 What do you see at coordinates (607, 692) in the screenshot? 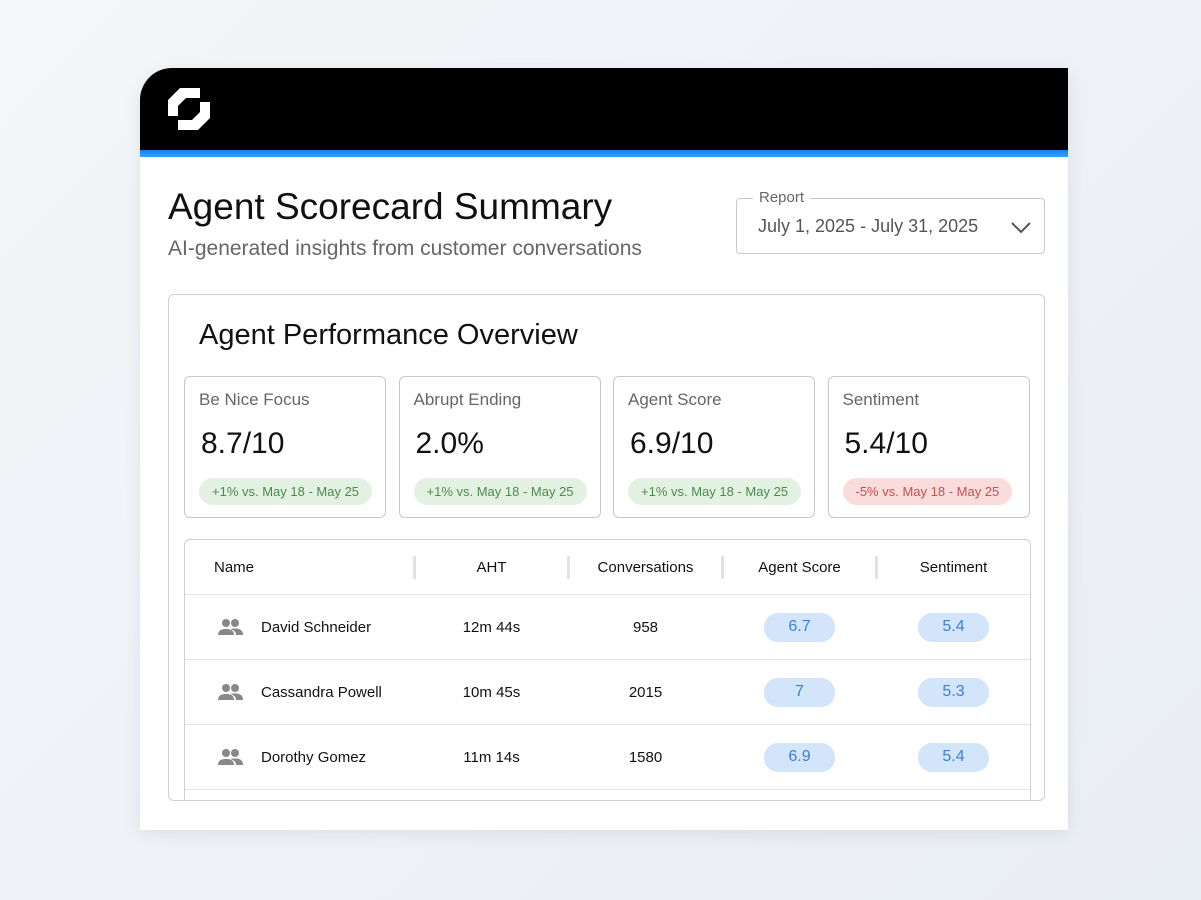
I see `table-row: Cassandra Powell 10m 45s 2015 7 5.3` at bounding box center [607, 692].